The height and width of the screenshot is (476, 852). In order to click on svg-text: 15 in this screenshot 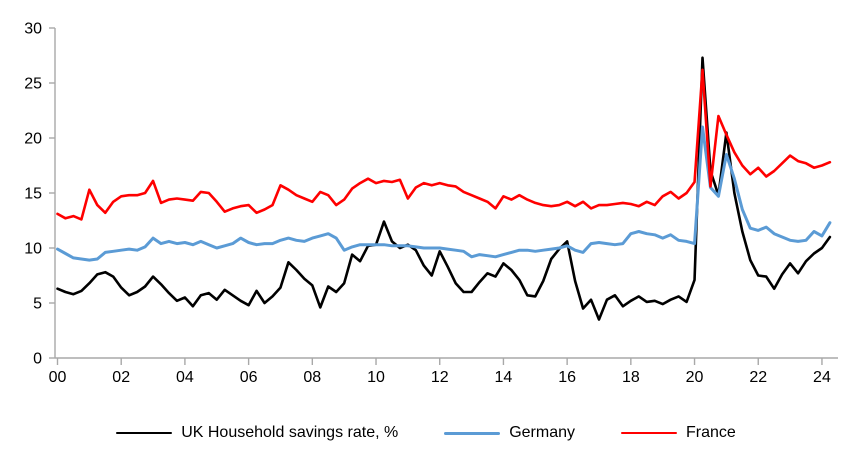, I will do `click(33, 194)`.